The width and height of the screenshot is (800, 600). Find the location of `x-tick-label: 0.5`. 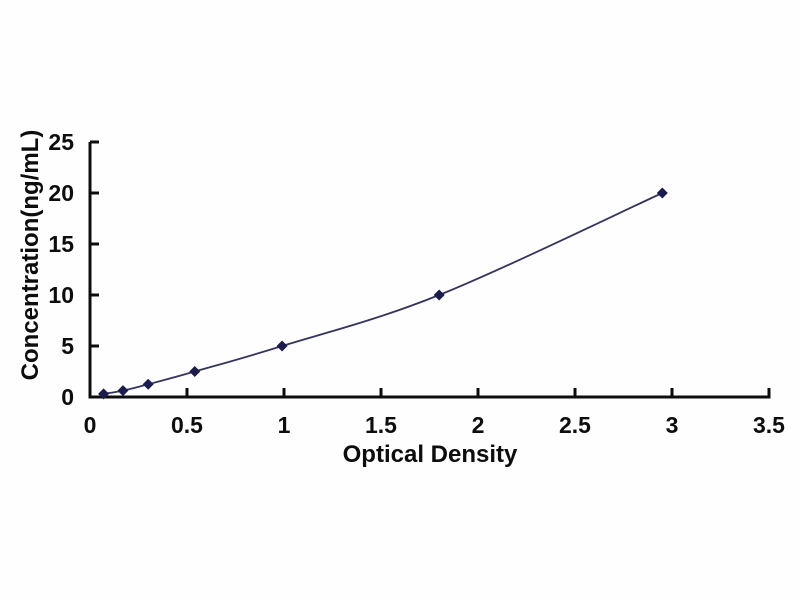

x-tick-label: 0.5 is located at coordinates (187, 425).